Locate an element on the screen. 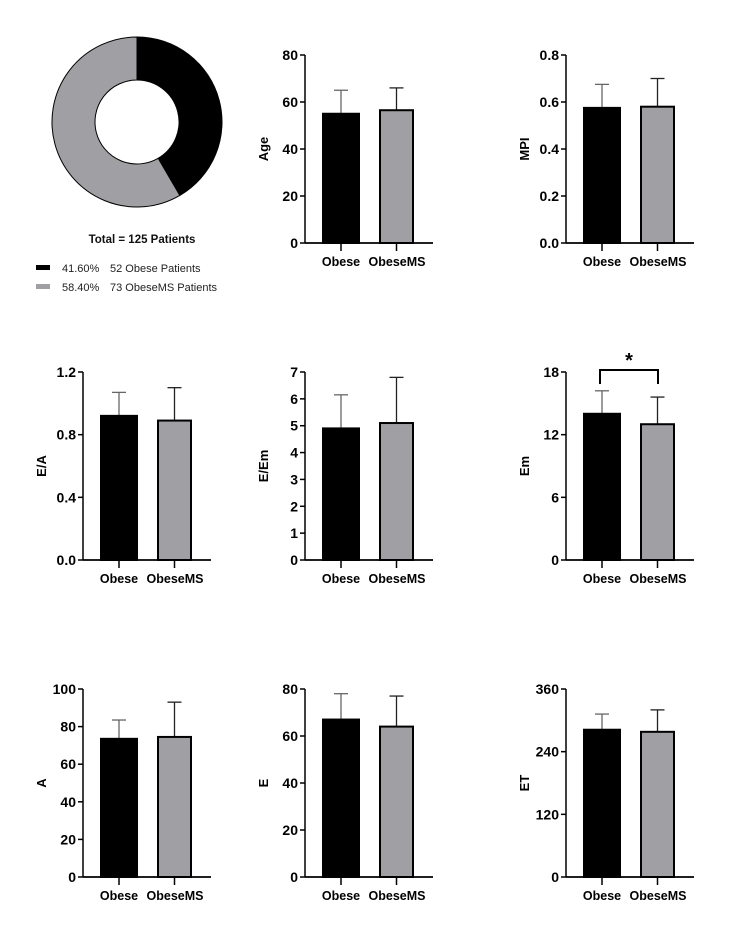  legend-label-obese: 52 Obese Patients is located at coordinates (155, 269).